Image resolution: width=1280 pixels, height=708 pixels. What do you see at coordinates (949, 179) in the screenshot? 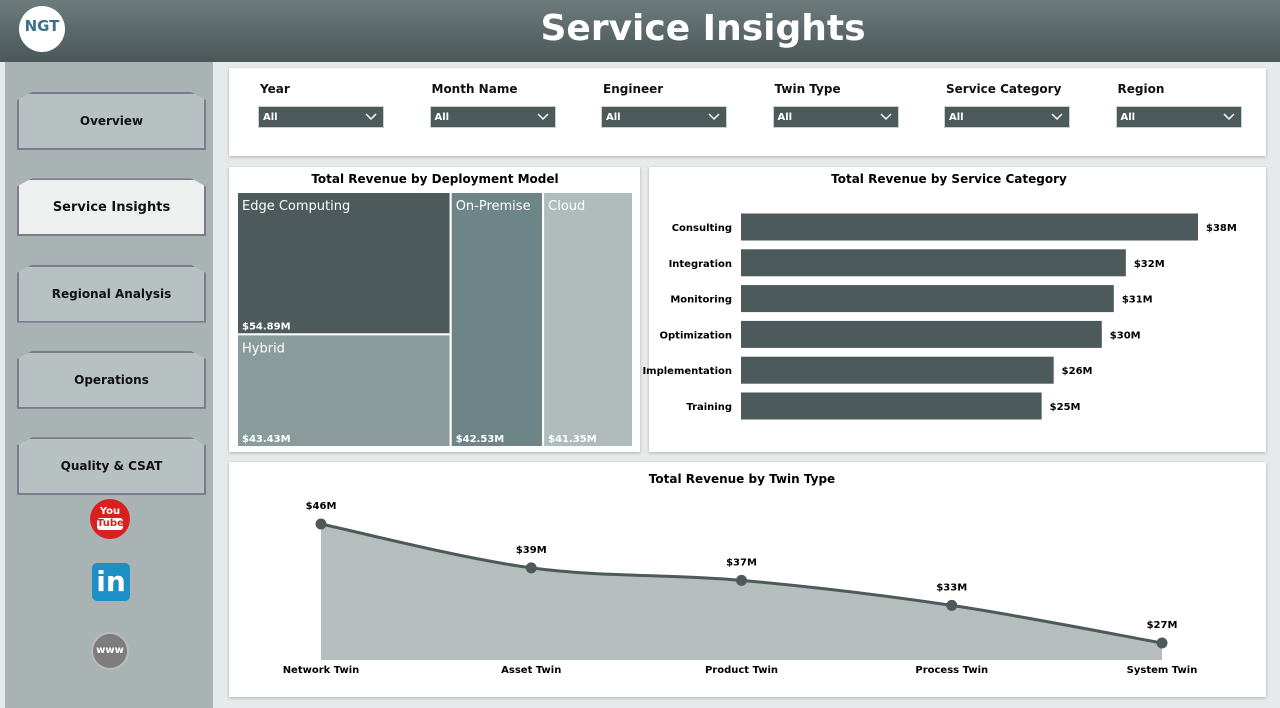
I see `chart-title: Total Revenue by Service Category` at bounding box center [949, 179].